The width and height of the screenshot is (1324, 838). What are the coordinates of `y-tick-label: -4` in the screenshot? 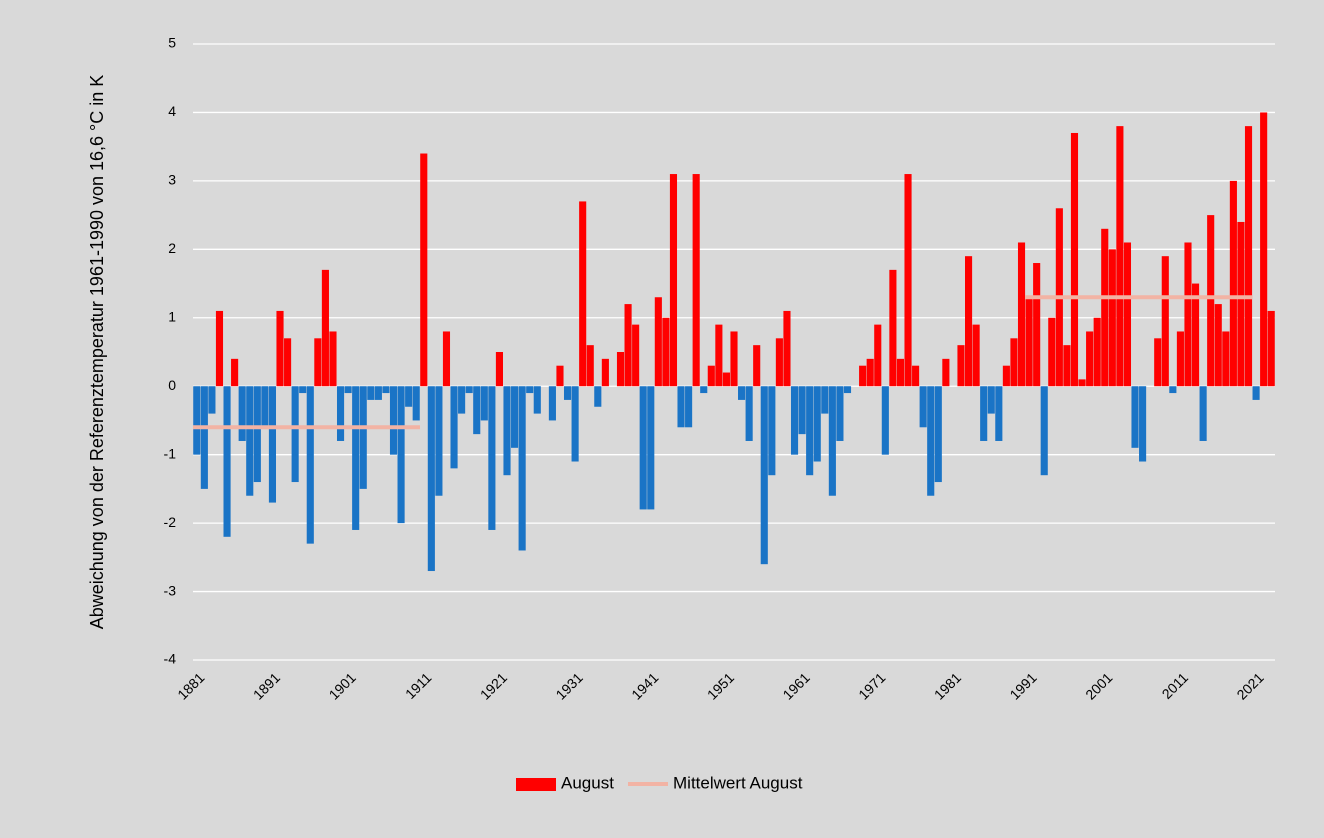 It's located at (170, 659).